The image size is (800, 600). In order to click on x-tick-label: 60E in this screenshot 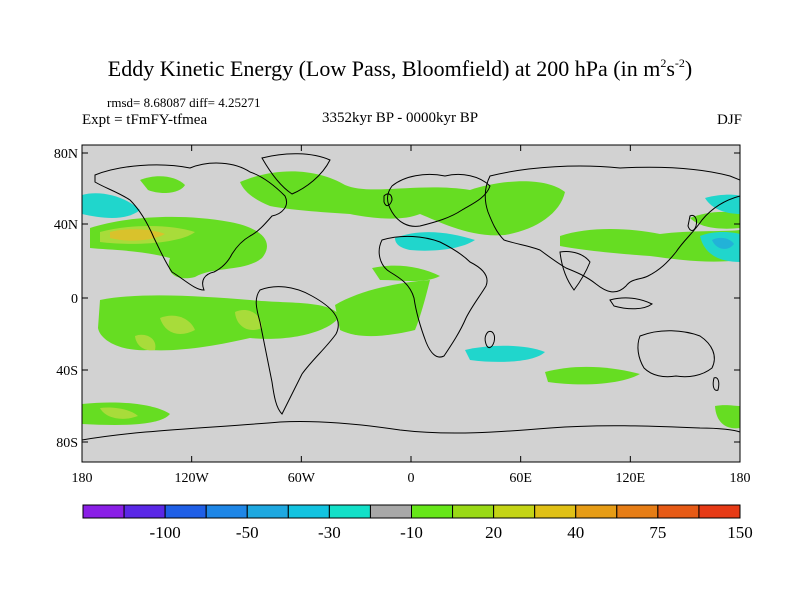, I will do `click(520, 478)`.